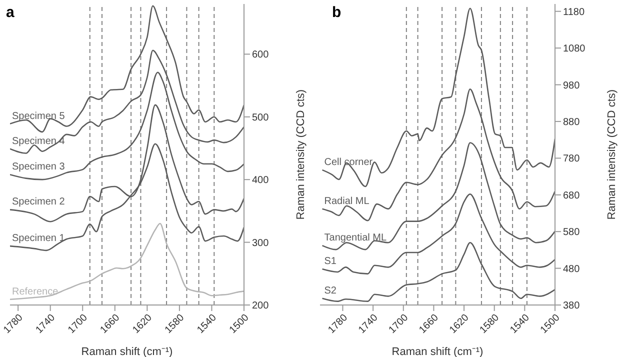  What do you see at coordinates (330, 262) in the screenshot?
I see `series-label: S1` at bounding box center [330, 262].